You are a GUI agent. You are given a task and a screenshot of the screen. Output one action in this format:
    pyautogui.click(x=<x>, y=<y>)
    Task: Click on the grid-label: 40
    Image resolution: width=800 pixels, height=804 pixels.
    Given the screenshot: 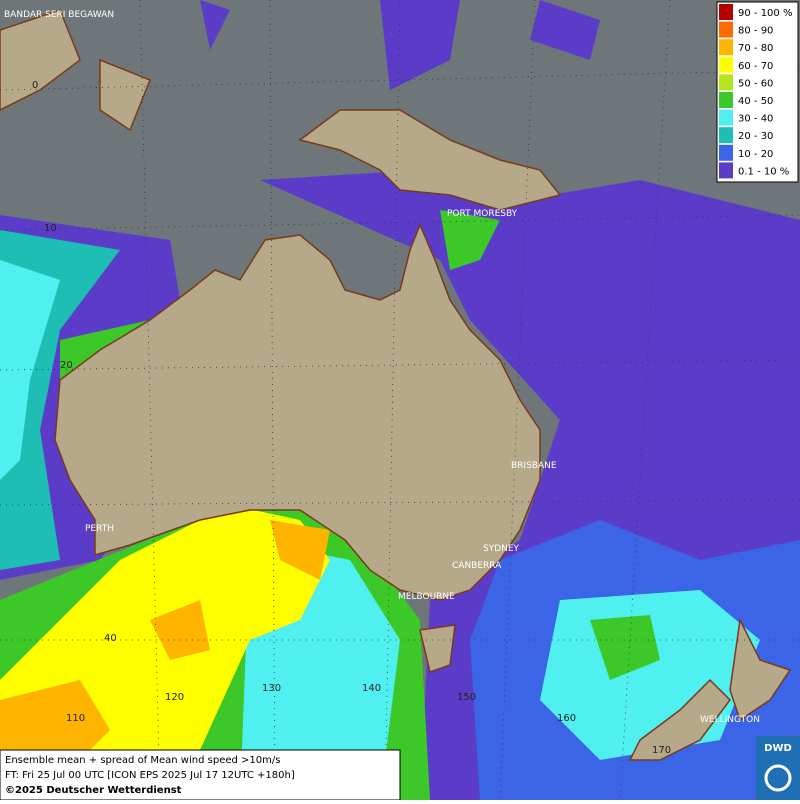 What is the action you would take?
    pyautogui.click(x=110, y=638)
    